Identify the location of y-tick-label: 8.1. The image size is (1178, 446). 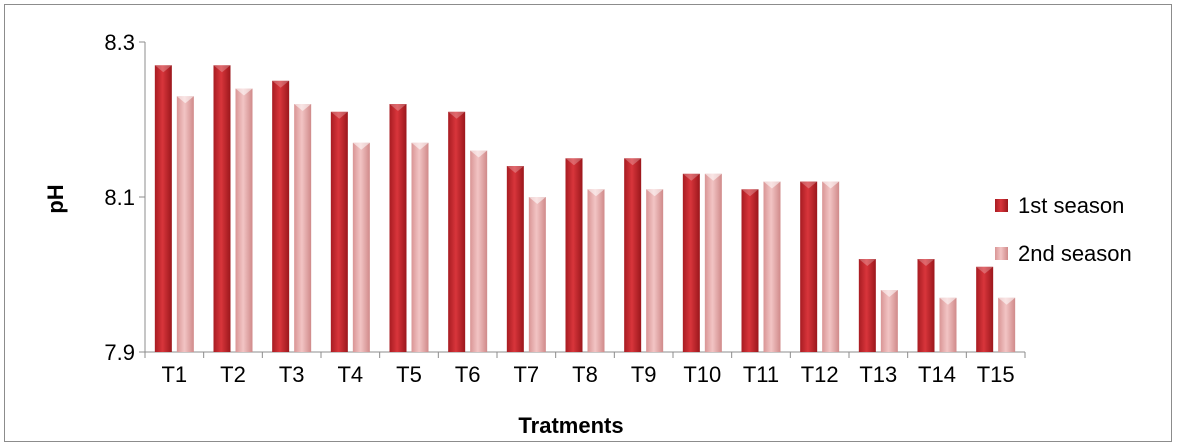
(119, 197).